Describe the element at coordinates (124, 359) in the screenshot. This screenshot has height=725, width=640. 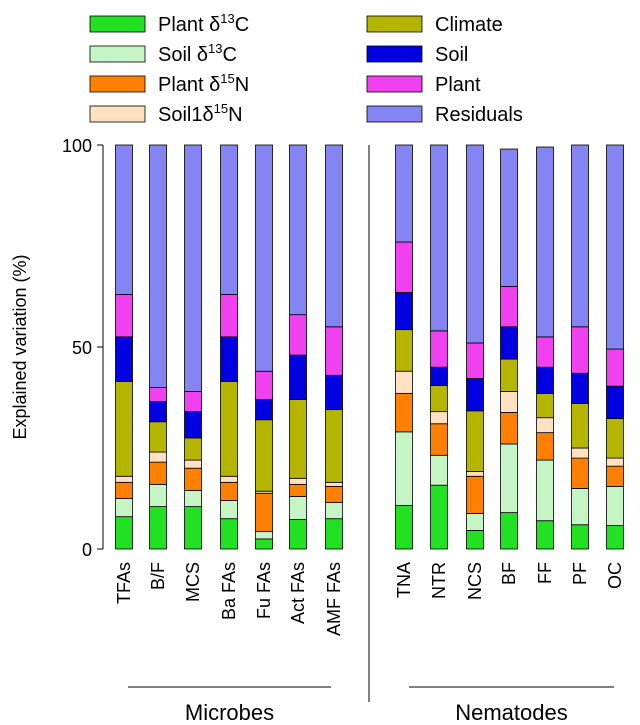
I see `bar-segment-tfas-soil` at that location.